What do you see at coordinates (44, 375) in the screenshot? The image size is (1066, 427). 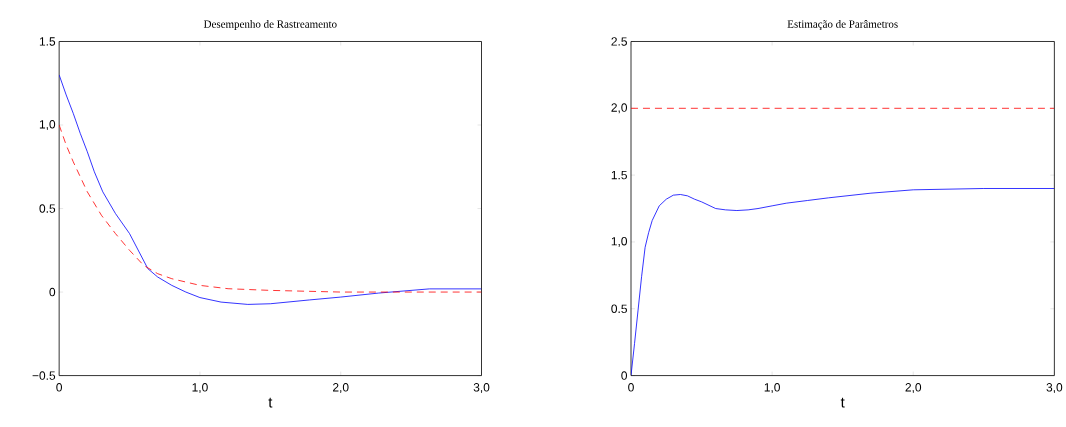 I see `y-tick-label: −0.5` at bounding box center [44, 375].